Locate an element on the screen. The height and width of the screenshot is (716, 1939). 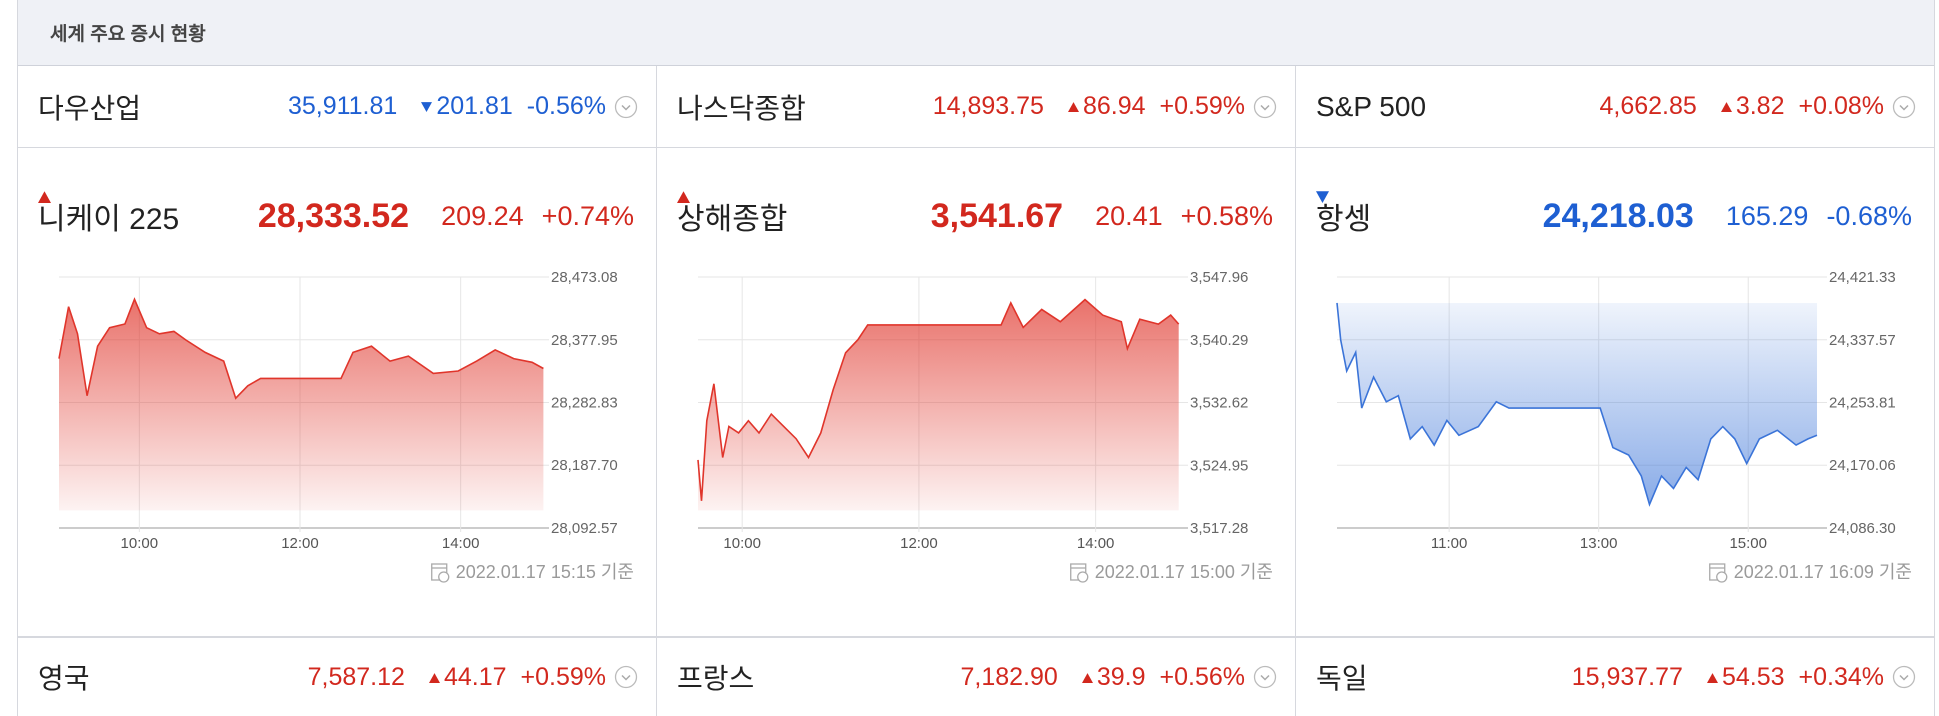
index-change: 20.41 is located at coordinates (1129, 215).